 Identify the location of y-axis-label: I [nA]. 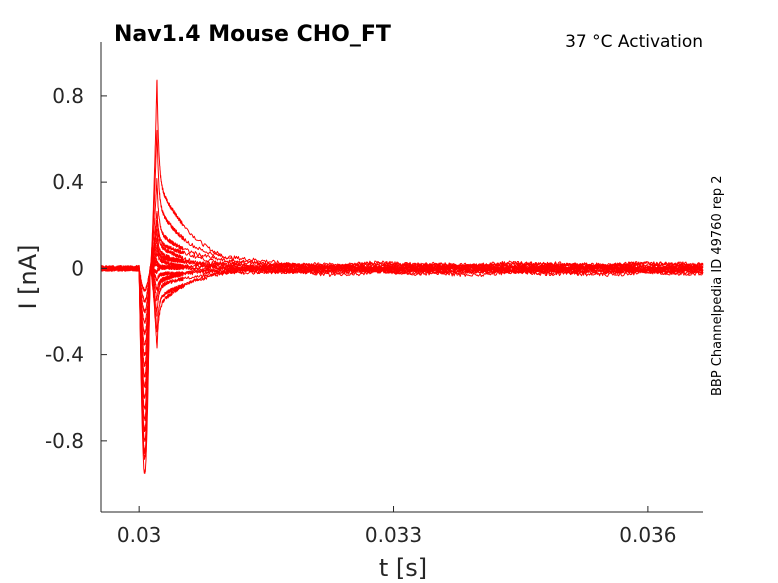
(28, 276).